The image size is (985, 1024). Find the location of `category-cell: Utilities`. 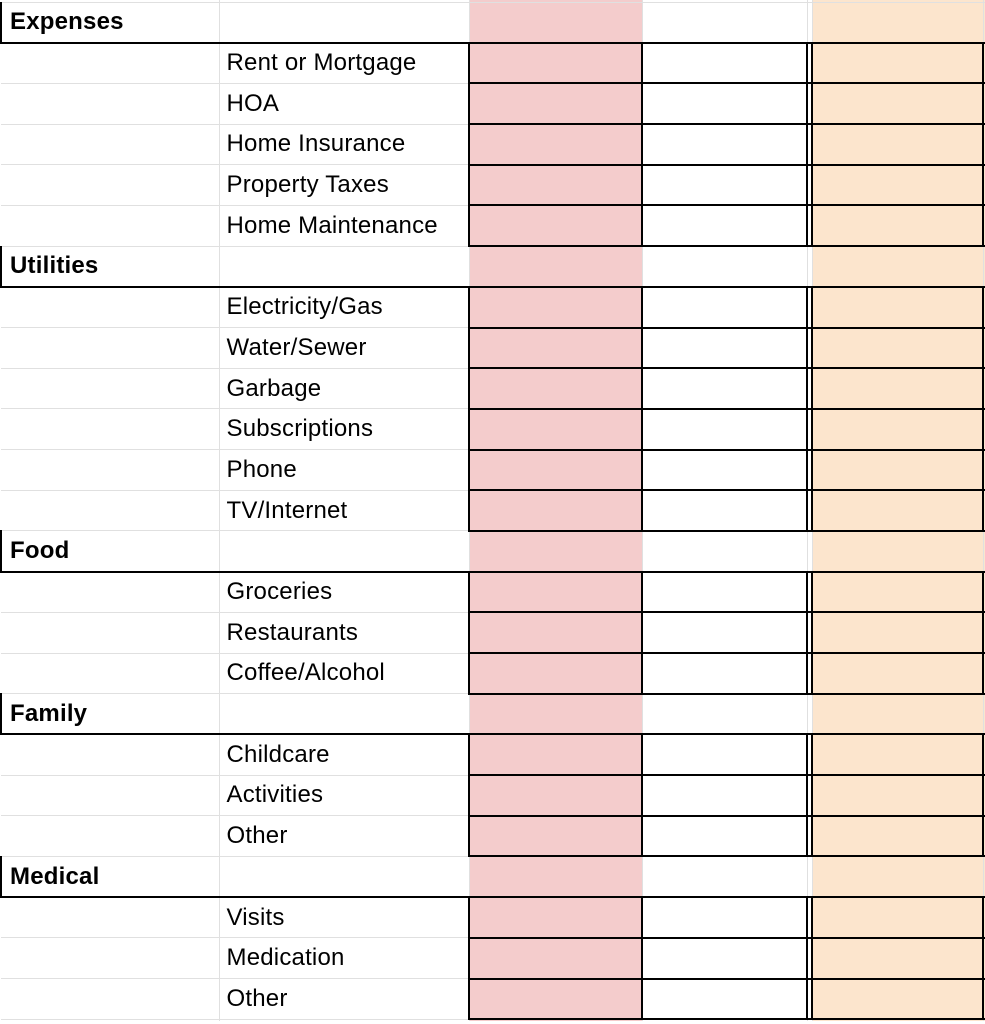

category-cell: Utilities is located at coordinates (110, 266).